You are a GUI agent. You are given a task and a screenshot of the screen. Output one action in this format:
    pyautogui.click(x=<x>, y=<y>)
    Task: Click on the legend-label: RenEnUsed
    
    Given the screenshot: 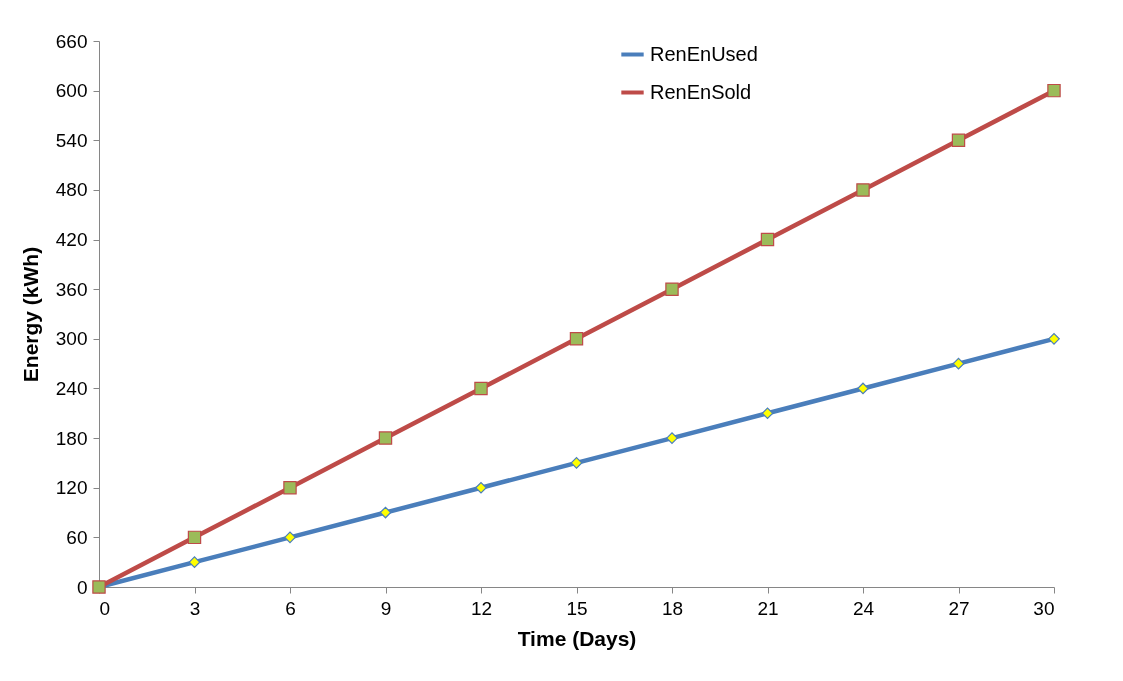 What is the action you would take?
    pyautogui.click(x=704, y=53)
    